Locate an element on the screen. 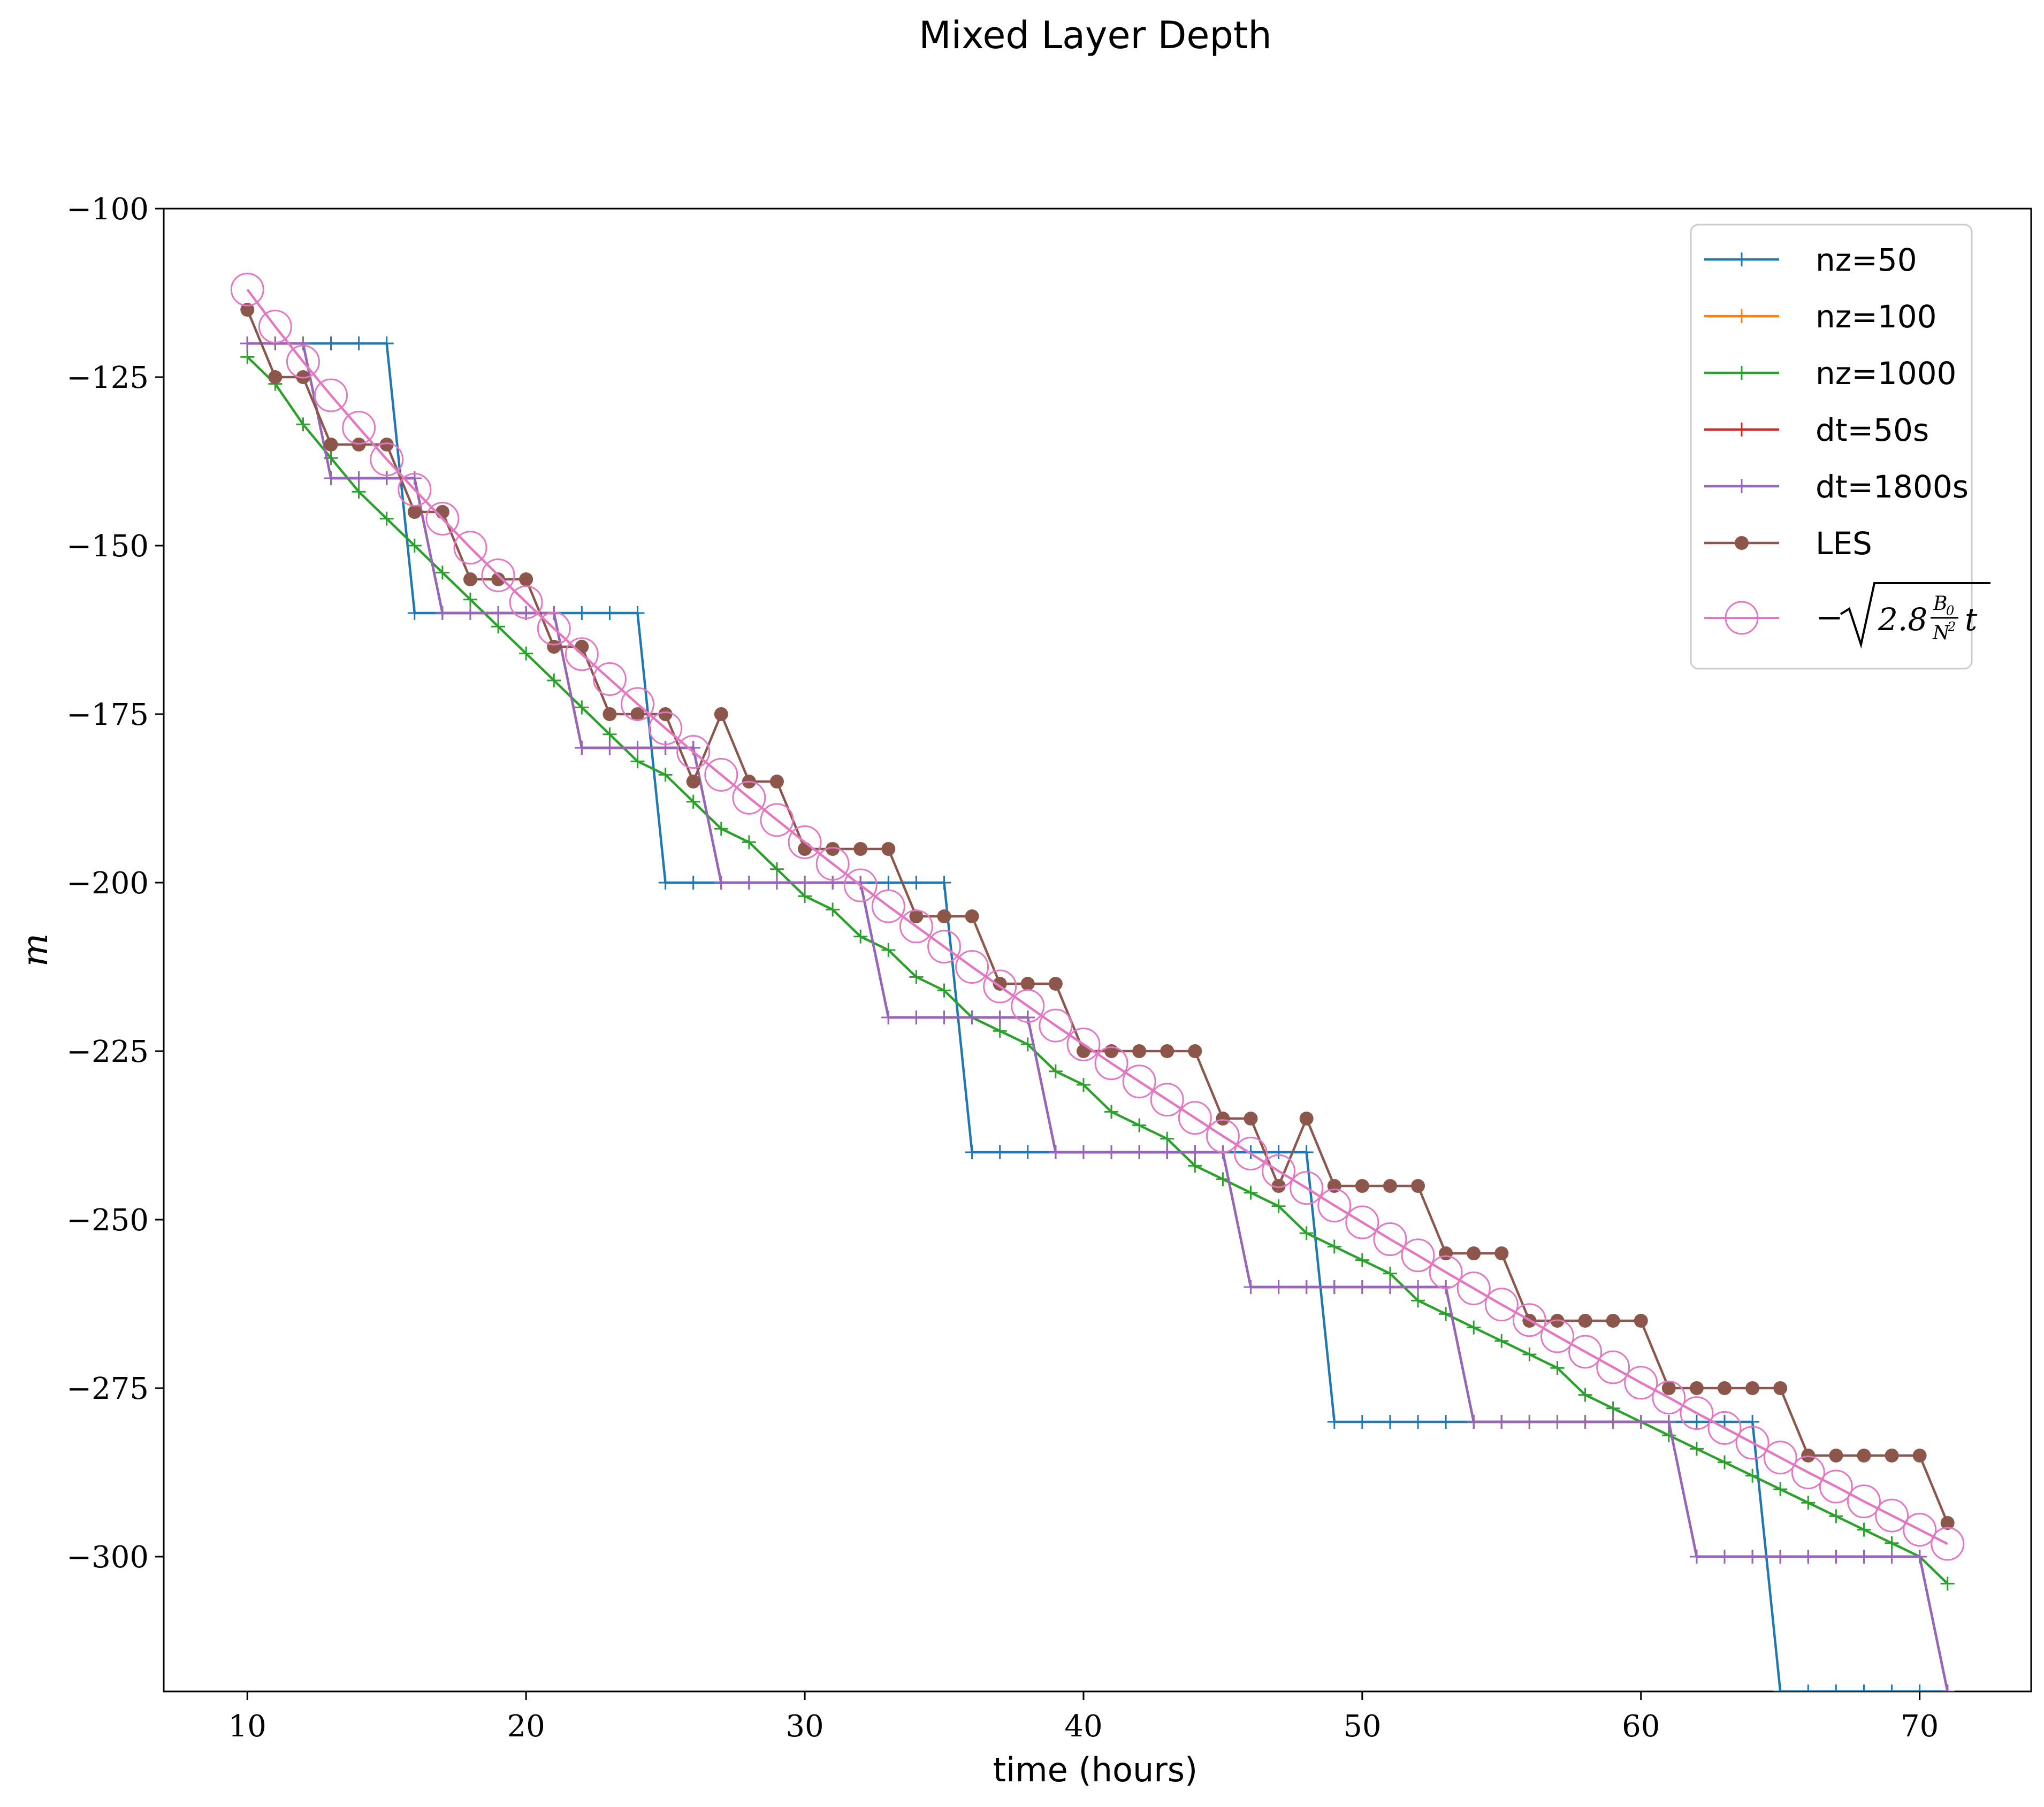 The height and width of the screenshot is (1807, 2044). x-tick-label: 10 is located at coordinates (247, 1726).